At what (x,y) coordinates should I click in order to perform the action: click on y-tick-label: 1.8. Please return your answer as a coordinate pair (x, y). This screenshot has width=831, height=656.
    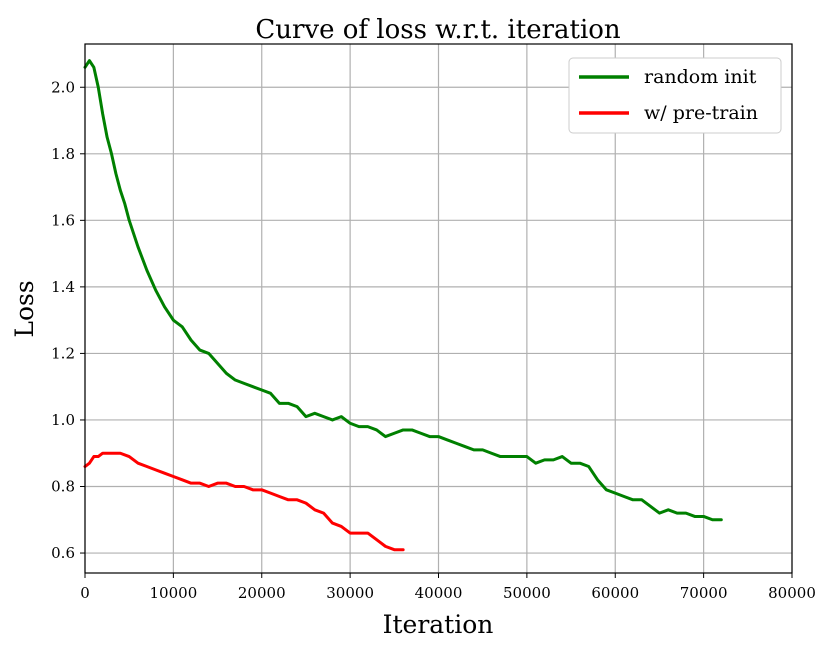
    Looking at the image, I should click on (63, 154).